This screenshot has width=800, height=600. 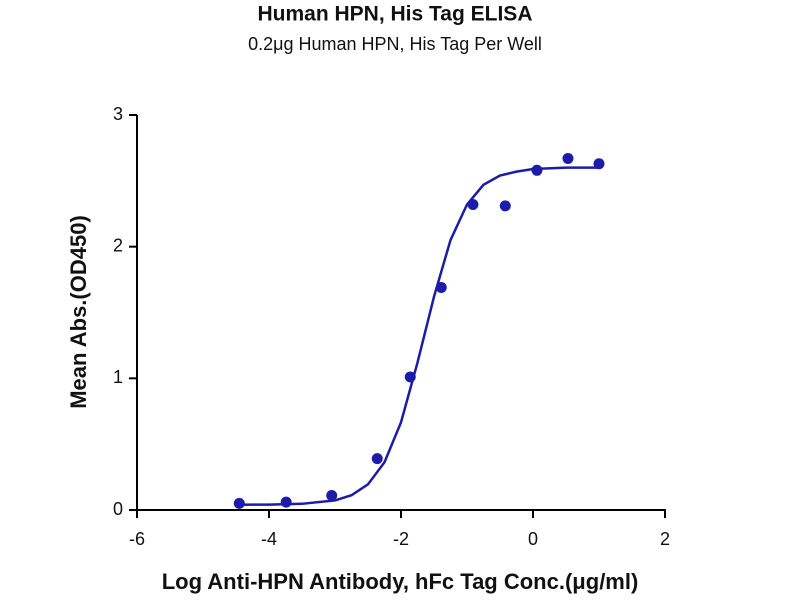 What do you see at coordinates (665, 539) in the screenshot?
I see `x-tick-label: 2` at bounding box center [665, 539].